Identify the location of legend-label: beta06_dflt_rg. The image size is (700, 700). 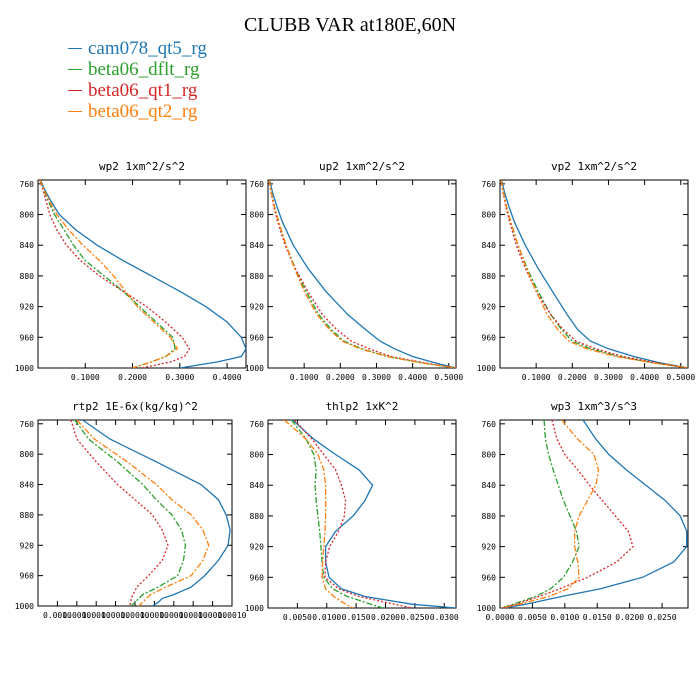
(144, 69).